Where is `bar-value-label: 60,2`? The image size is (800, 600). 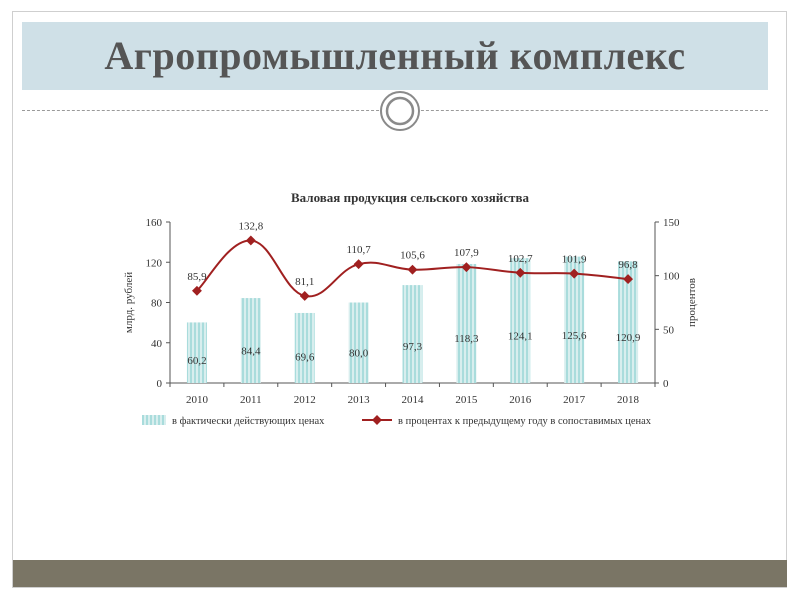 bar-value-label: 60,2 is located at coordinates (196, 361).